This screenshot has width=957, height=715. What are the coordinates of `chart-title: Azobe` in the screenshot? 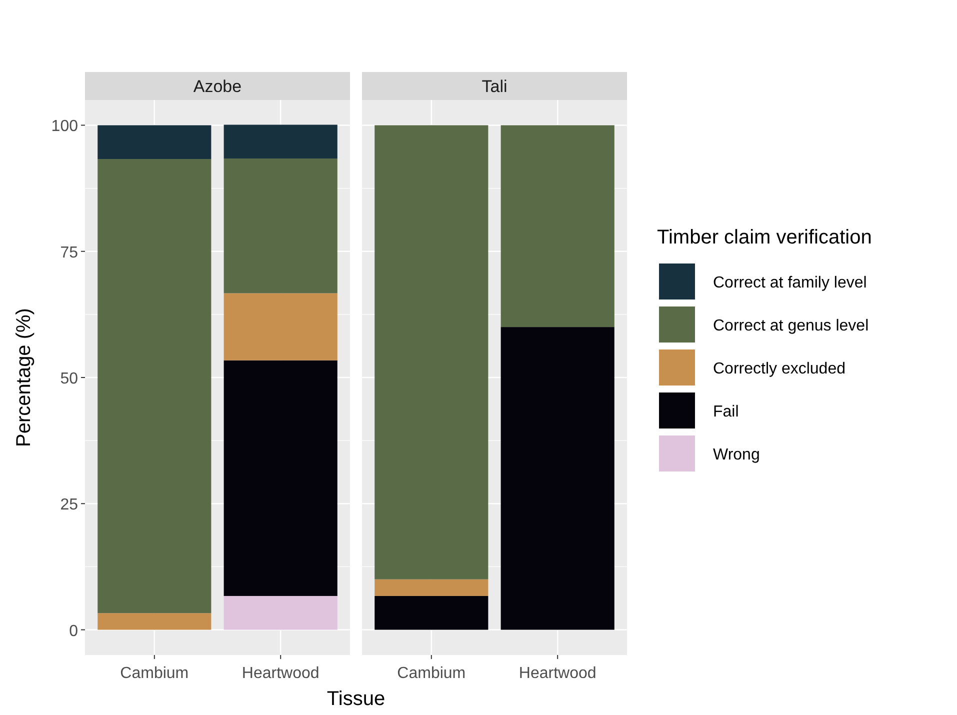 It's located at (217, 86).